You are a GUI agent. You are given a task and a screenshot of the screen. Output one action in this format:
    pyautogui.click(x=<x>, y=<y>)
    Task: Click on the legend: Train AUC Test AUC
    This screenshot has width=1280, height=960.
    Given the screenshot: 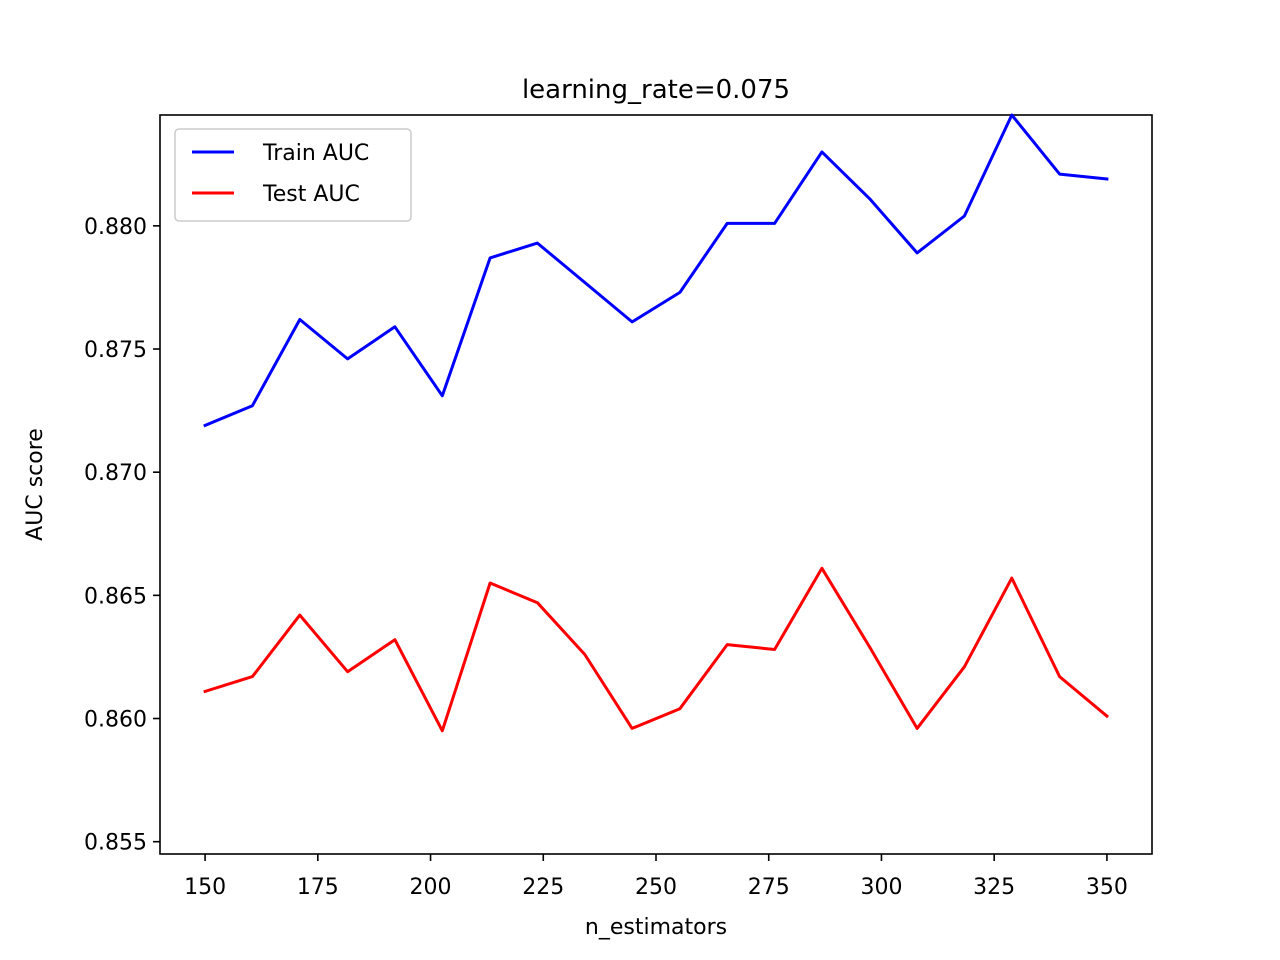 What is the action you would take?
    pyautogui.click(x=293, y=175)
    